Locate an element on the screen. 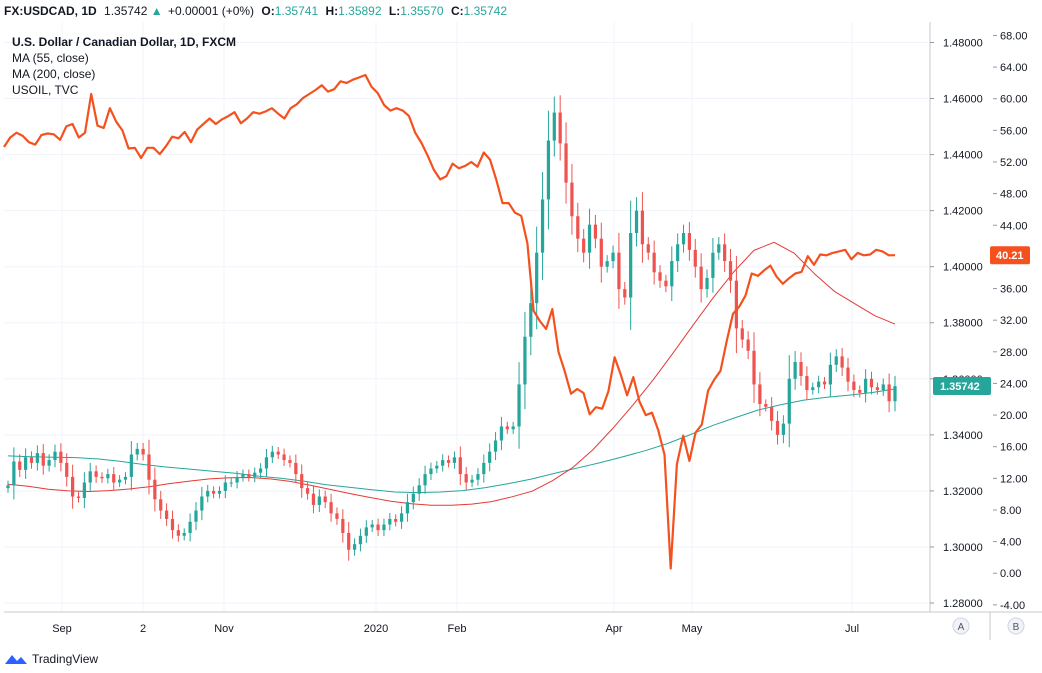  time-tick-label: Jul is located at coordinates (852, 629).